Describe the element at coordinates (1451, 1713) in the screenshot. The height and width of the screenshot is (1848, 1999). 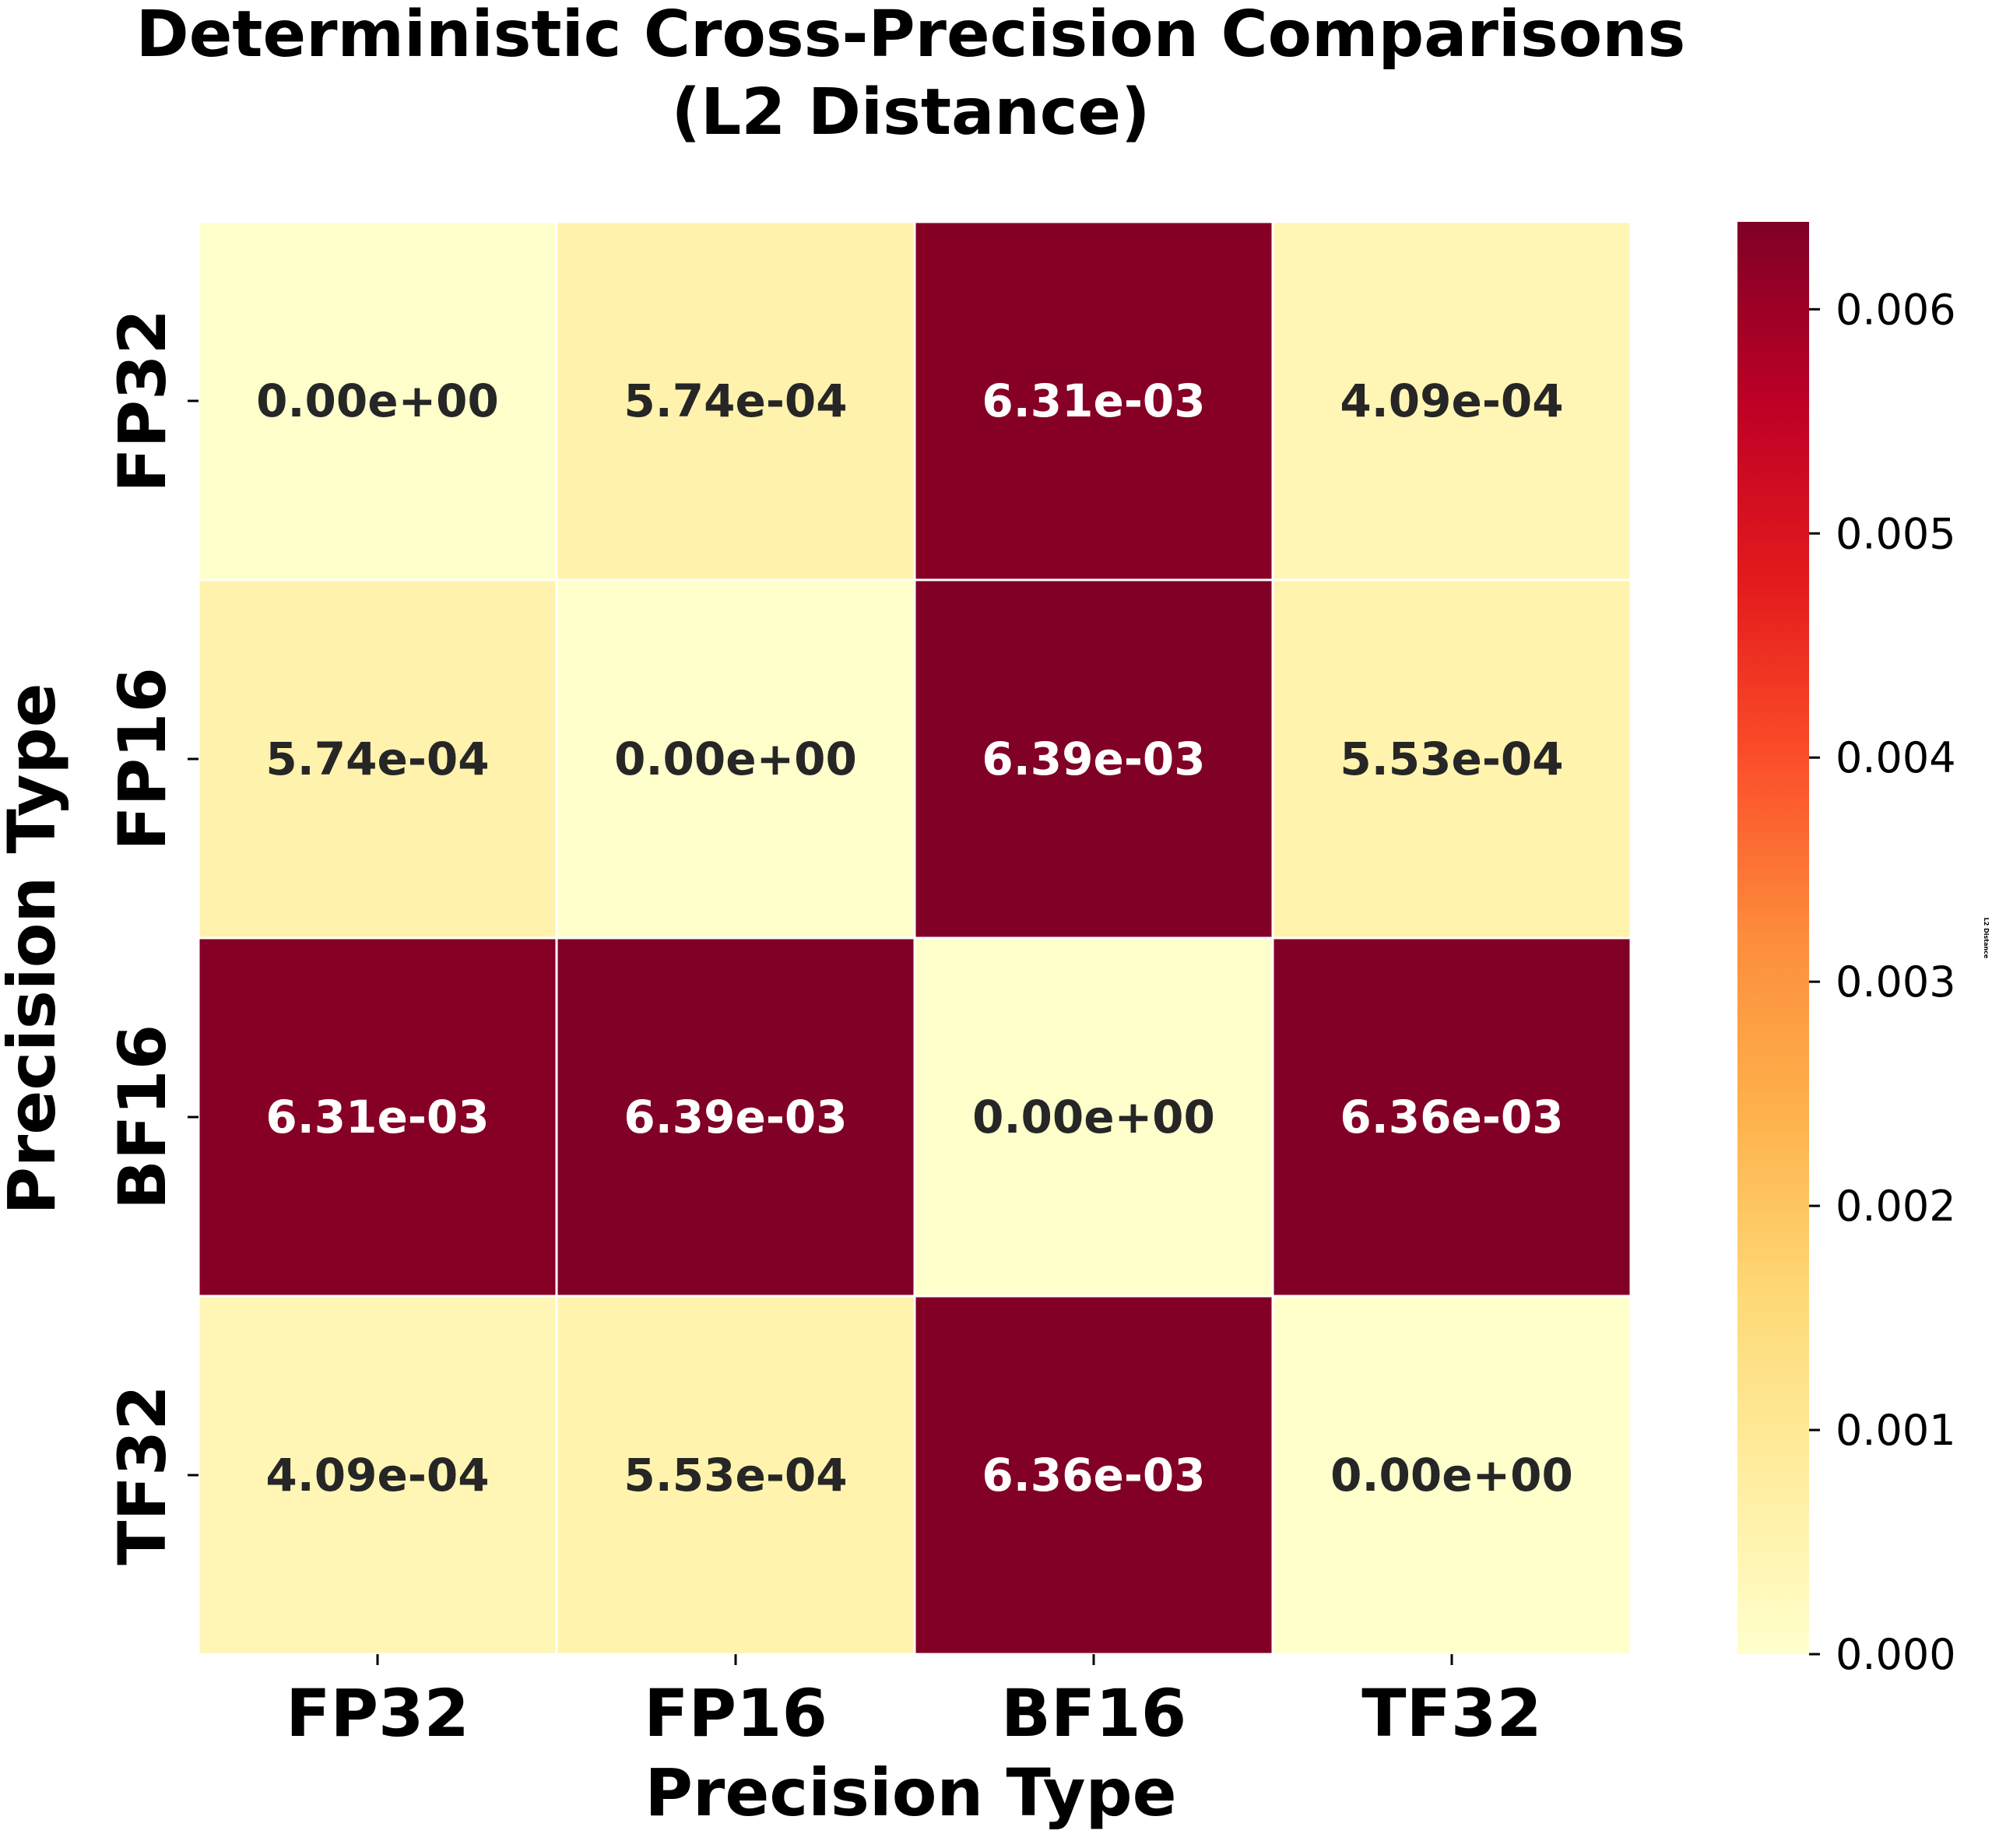
I see `x-tick-label: TF32` at that location.